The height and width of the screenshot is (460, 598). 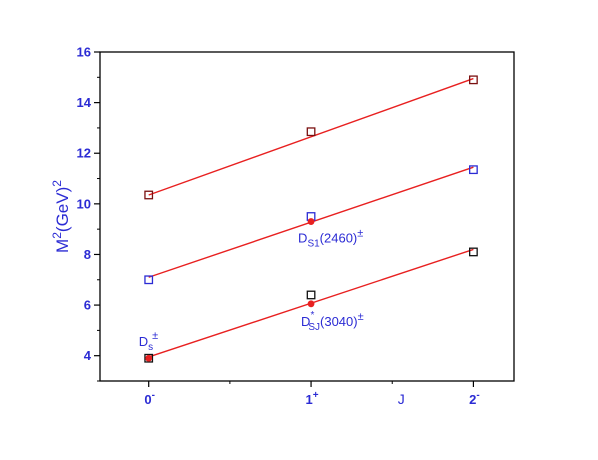 I want to click on y-title-unit: (GeV), so click(x=62, y=209).